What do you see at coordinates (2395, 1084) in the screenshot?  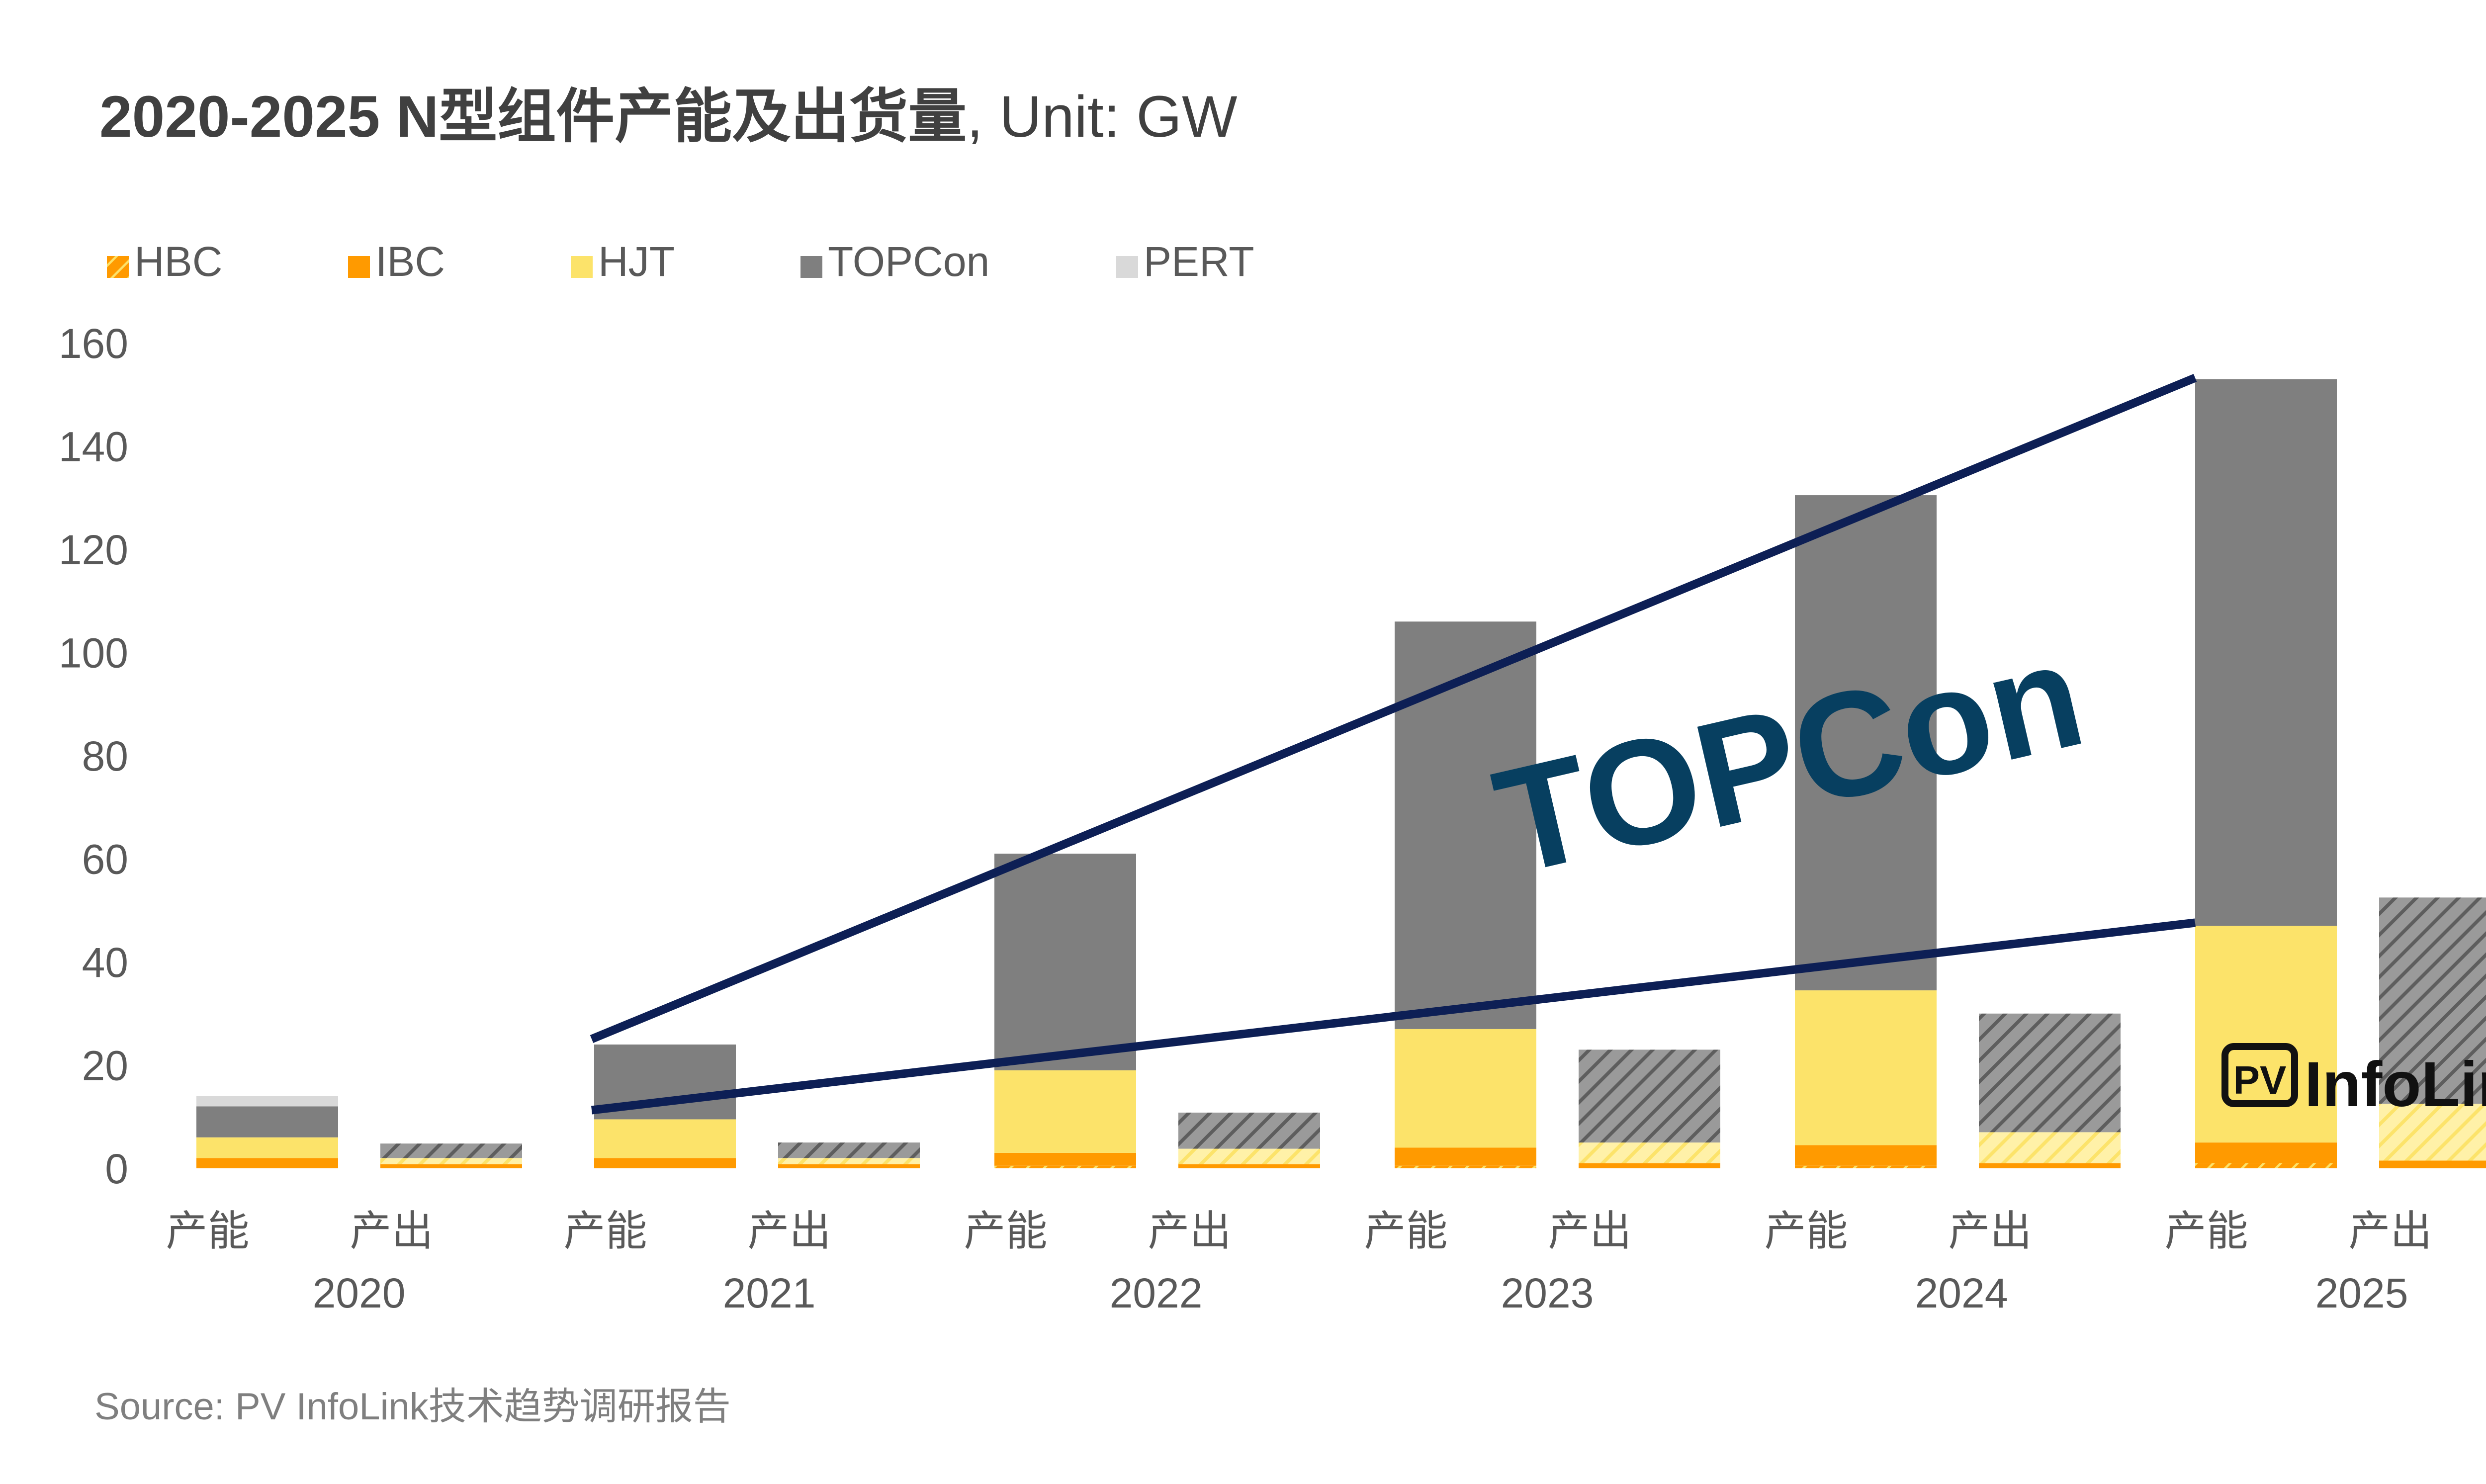 I see `logo-text: InfoLink` at bounding box center [2395, 1084].